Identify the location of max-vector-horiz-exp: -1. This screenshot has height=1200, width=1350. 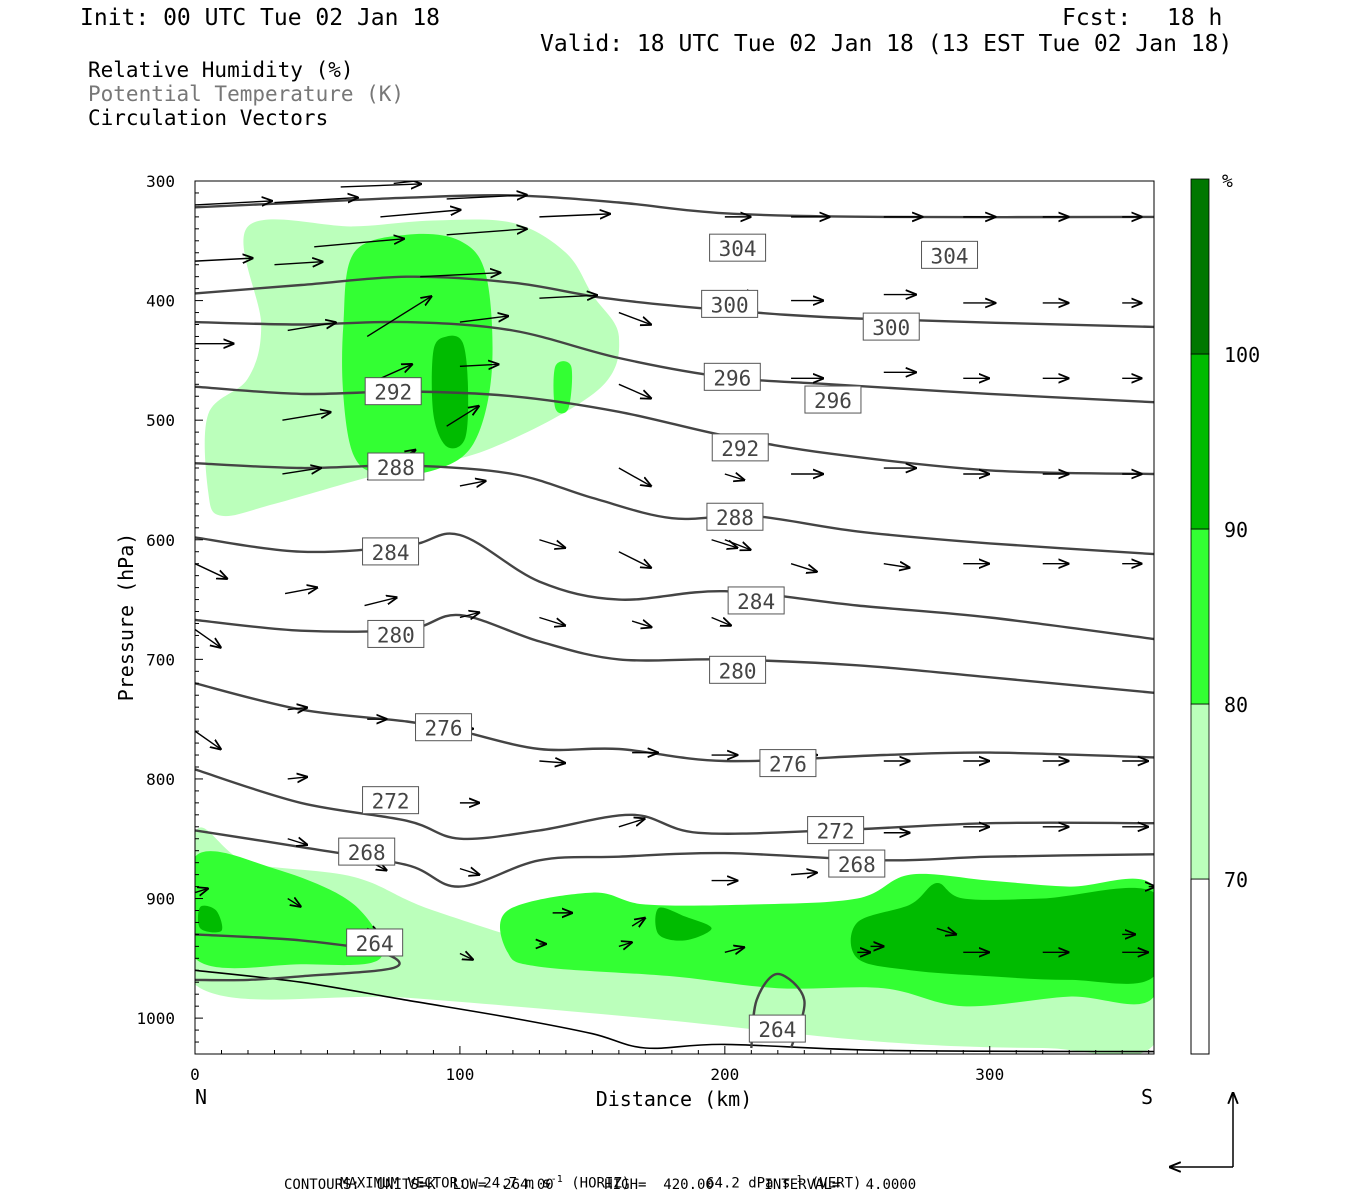
(556, 1179).